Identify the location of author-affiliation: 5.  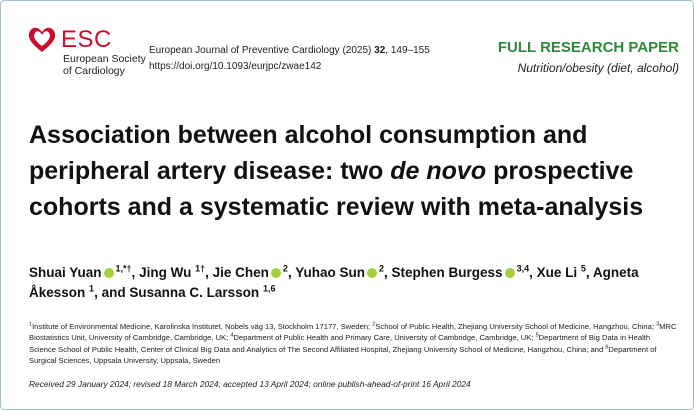
(583, 268).